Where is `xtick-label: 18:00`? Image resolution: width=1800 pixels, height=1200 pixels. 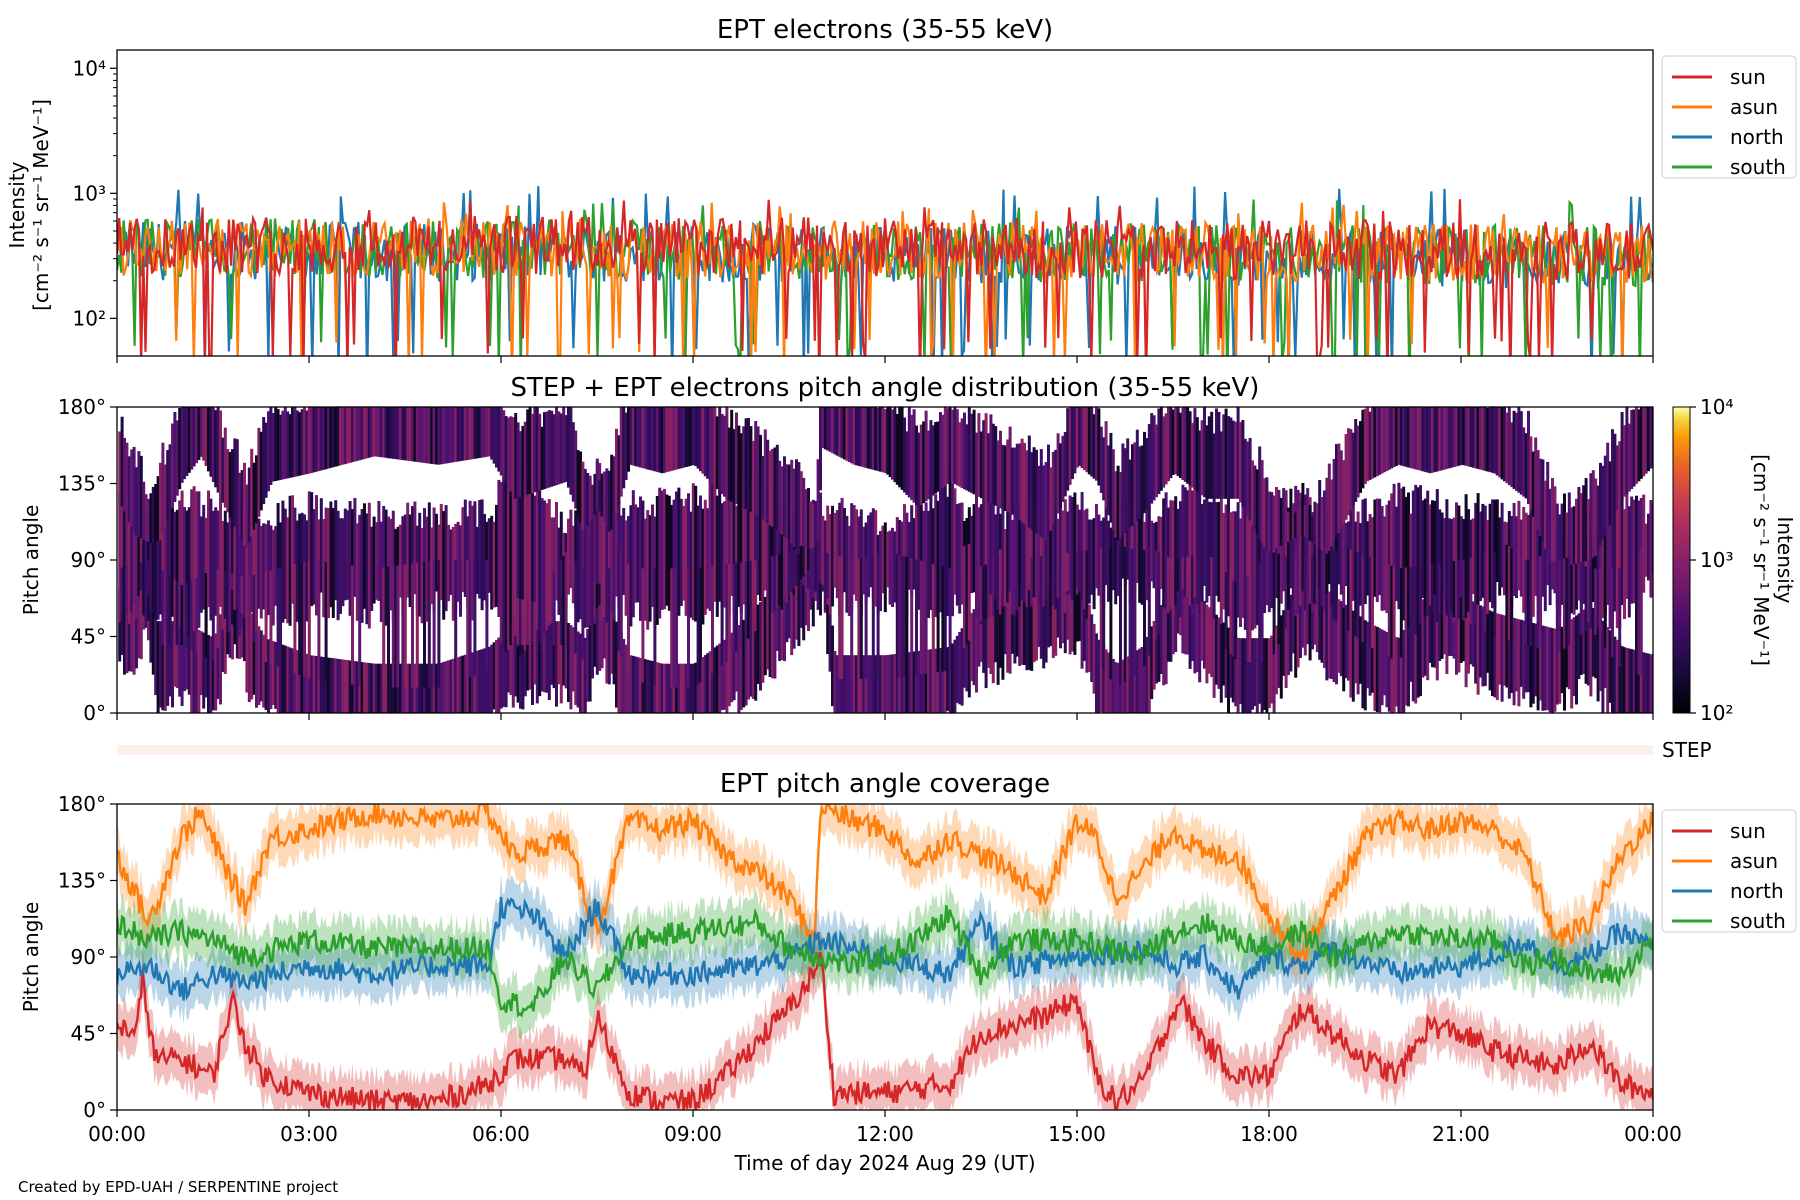 xtick-label: 18:00 is located at coordinates (1269, 1134).